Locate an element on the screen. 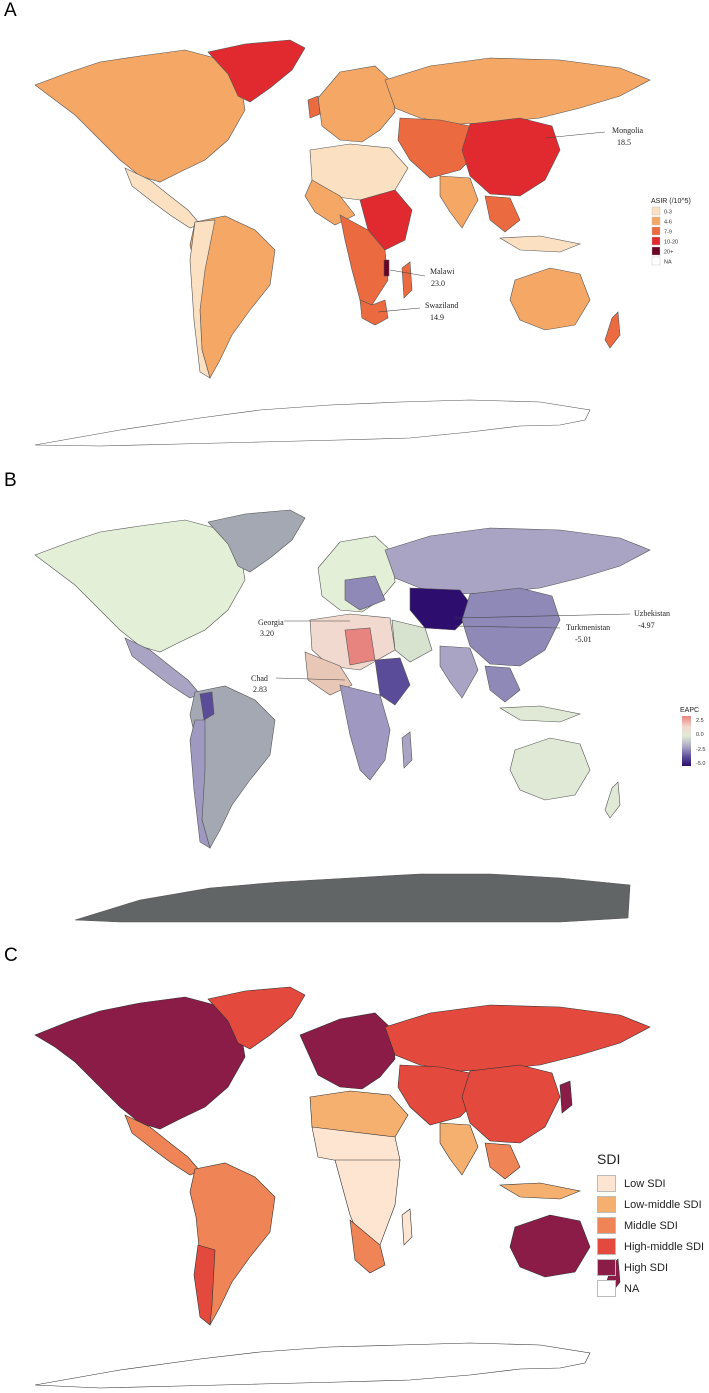  annot-swaziland-name: Swaziland is located at coordinates (441, 305).